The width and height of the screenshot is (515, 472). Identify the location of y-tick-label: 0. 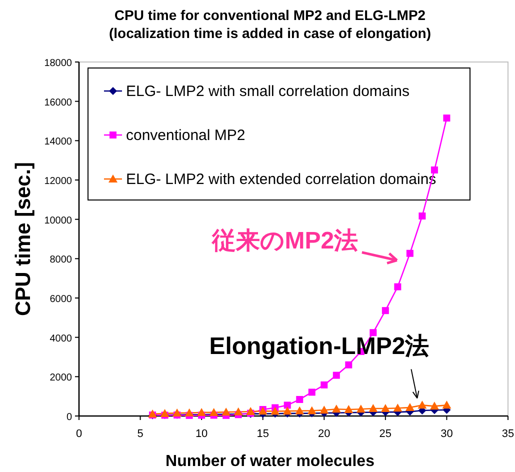
(69, 417).